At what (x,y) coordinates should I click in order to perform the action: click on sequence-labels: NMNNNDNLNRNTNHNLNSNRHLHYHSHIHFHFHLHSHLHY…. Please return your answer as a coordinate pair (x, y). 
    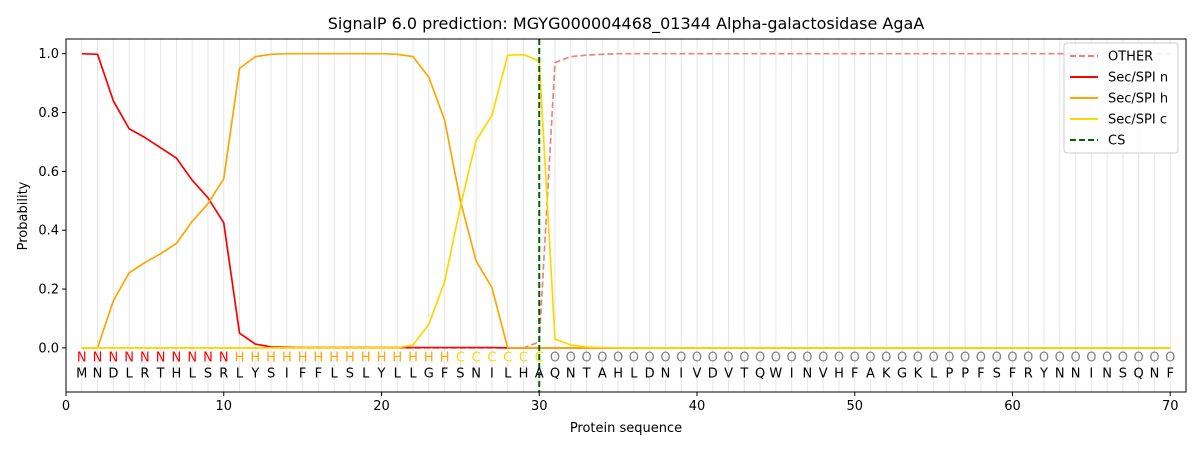
    Looking at the image, I should click on (625, 366).